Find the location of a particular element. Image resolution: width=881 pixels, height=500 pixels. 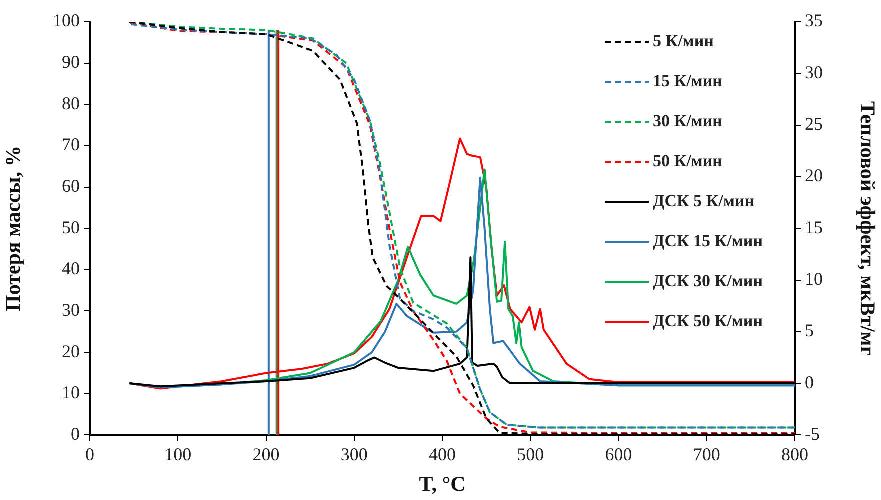

y2-tick-label: 10 is located at coordinates (814, 278).